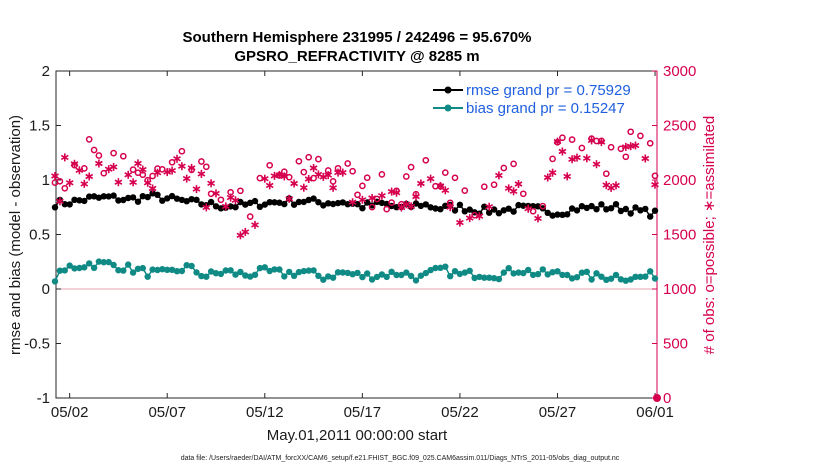 This screenshot has width=830, height=470. What do you see at coordinates (679, 180) in the screenshot?
I see `y-tick-label-right: 2000` at bounding box center [679, 180].